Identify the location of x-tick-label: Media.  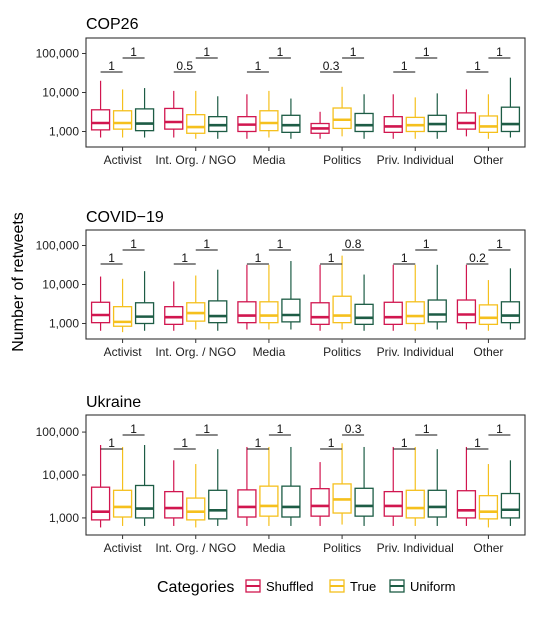
(269, 548).